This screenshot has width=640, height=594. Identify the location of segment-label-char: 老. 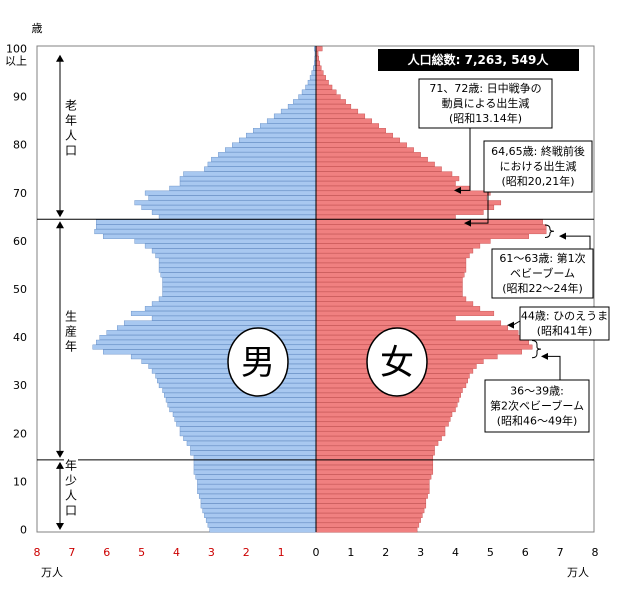
(71, 106).